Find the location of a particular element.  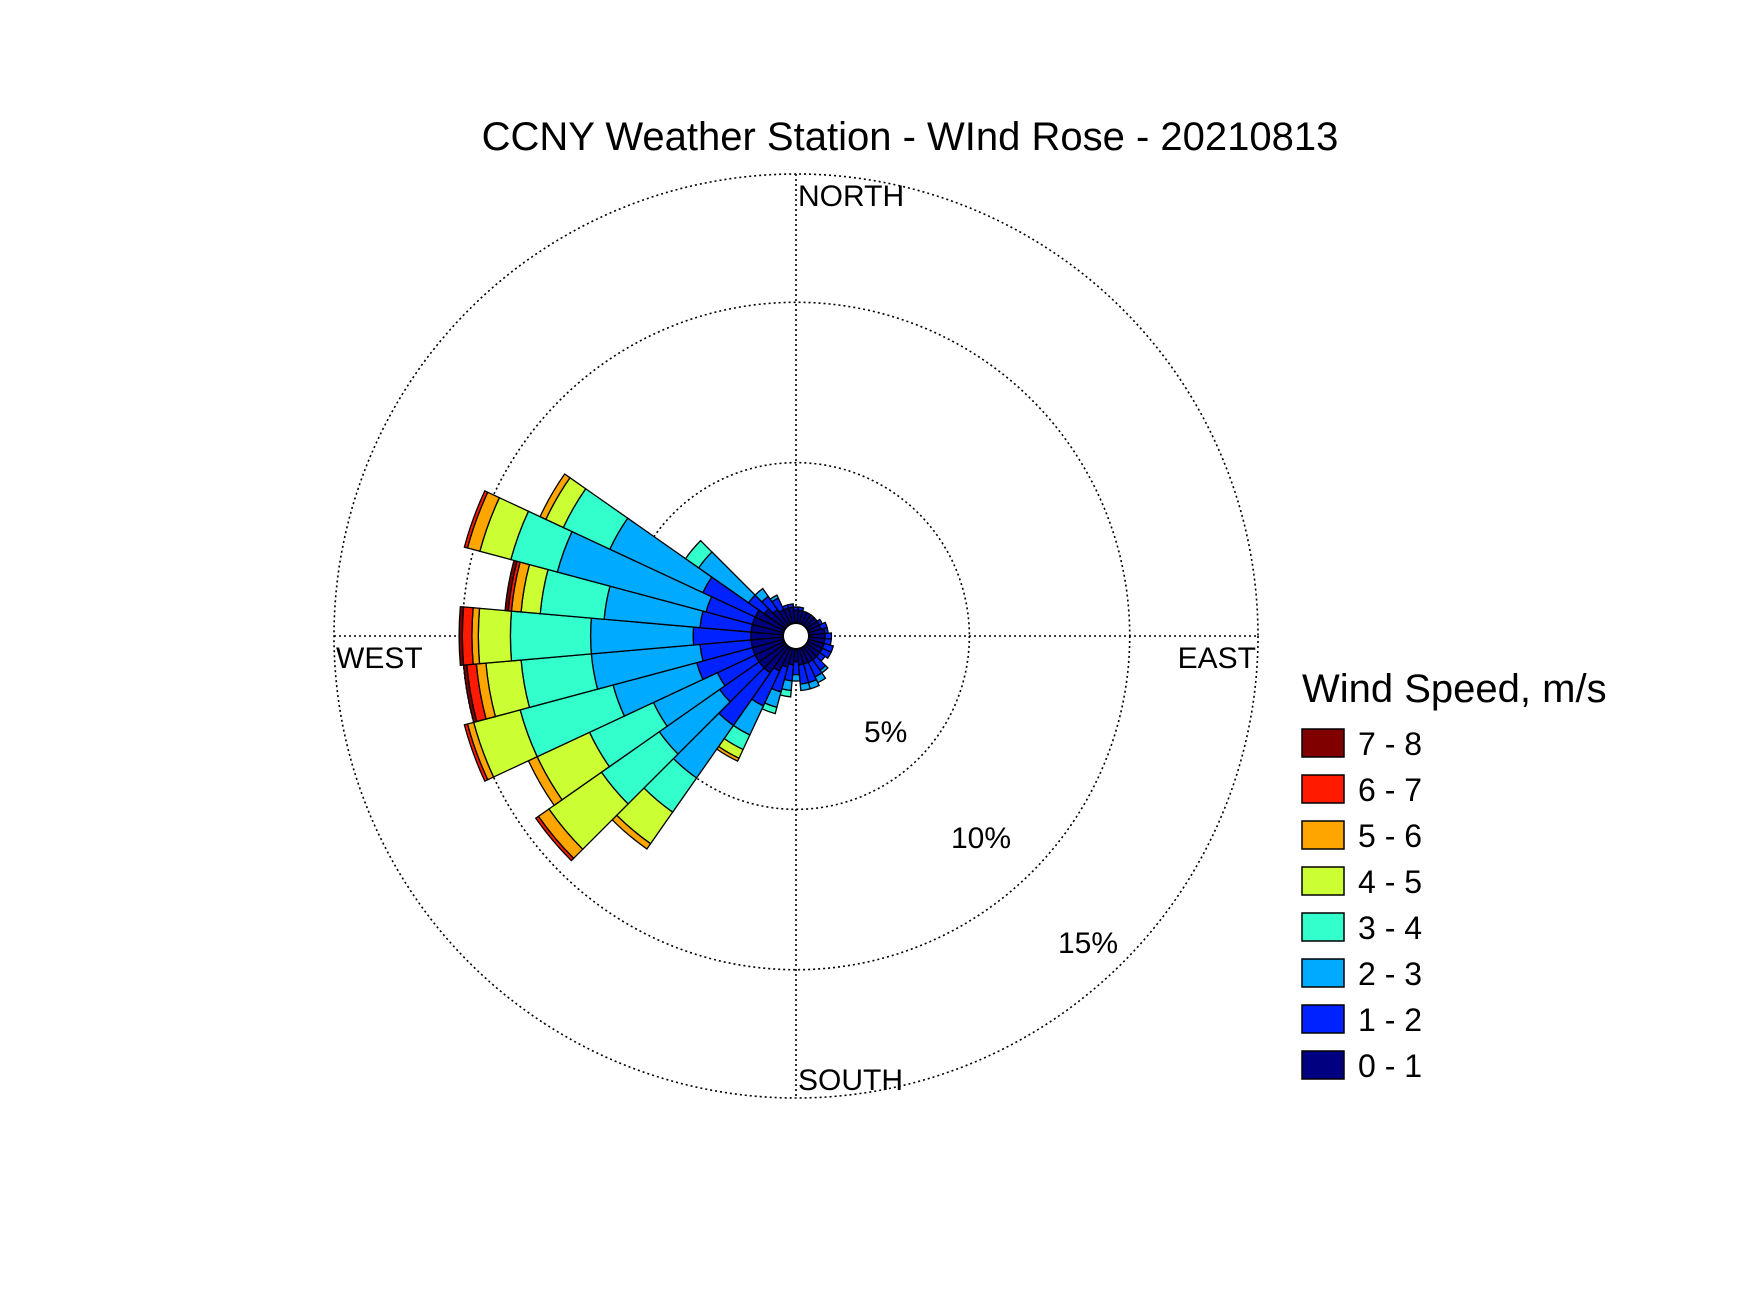

legend-label: 1 - 2 is located at coordinates (1390, 1020).